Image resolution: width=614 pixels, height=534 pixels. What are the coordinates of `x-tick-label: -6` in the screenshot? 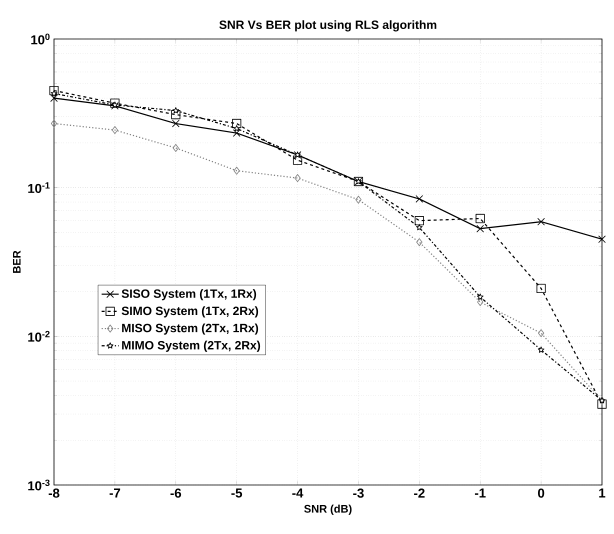 It's located at (176, 493).